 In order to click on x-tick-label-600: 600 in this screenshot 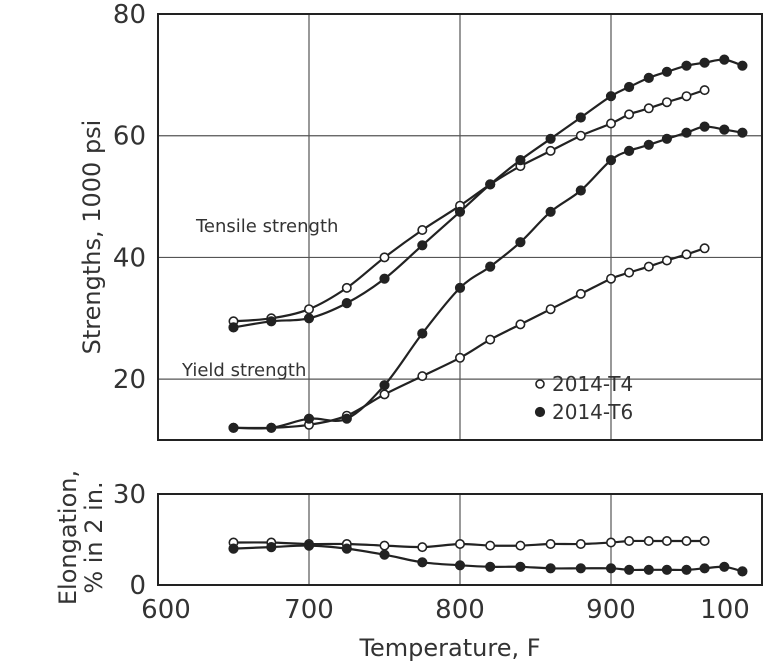, I will do `click(166, 610)`.